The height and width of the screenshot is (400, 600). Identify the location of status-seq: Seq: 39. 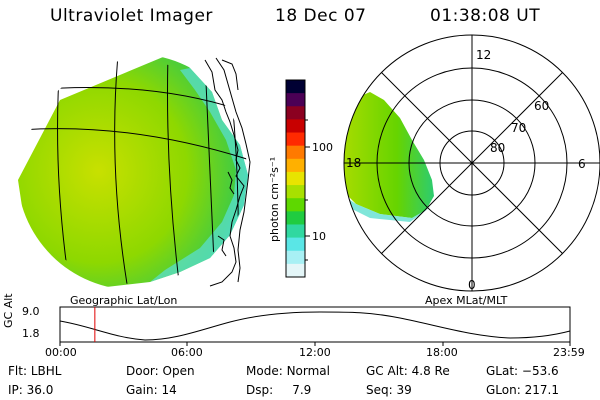
(389, 390).